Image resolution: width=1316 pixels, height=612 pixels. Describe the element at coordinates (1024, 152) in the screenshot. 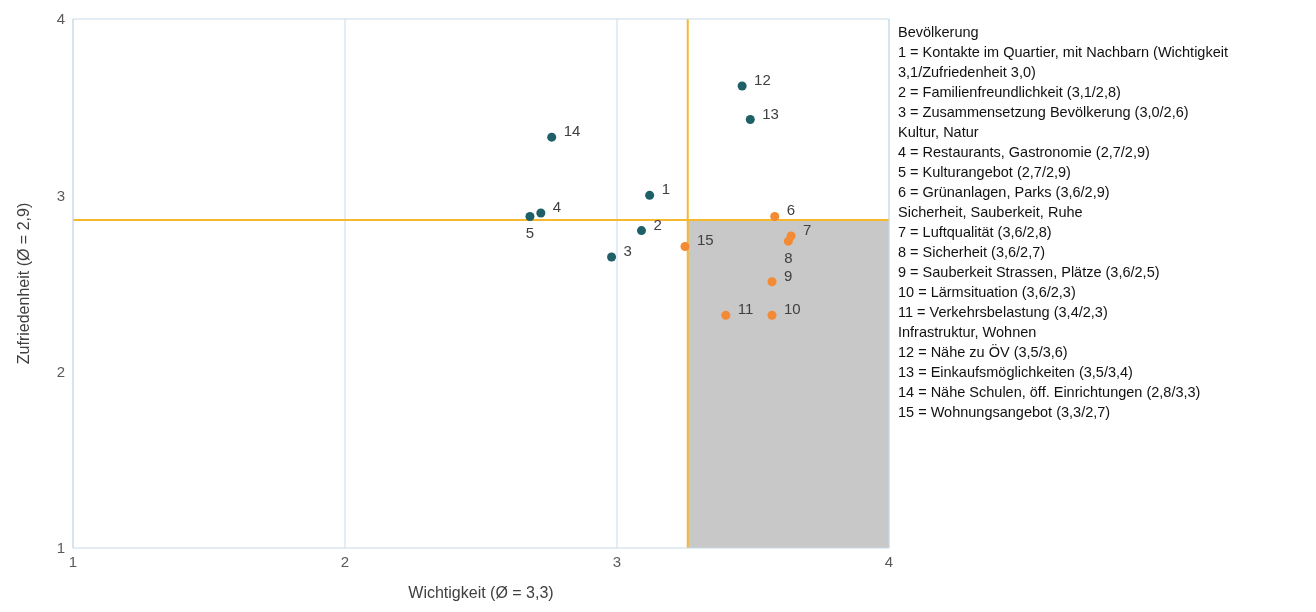

I see `text: 4 = Restaurants, Gastronomie (2,7/2,9)` at that location.